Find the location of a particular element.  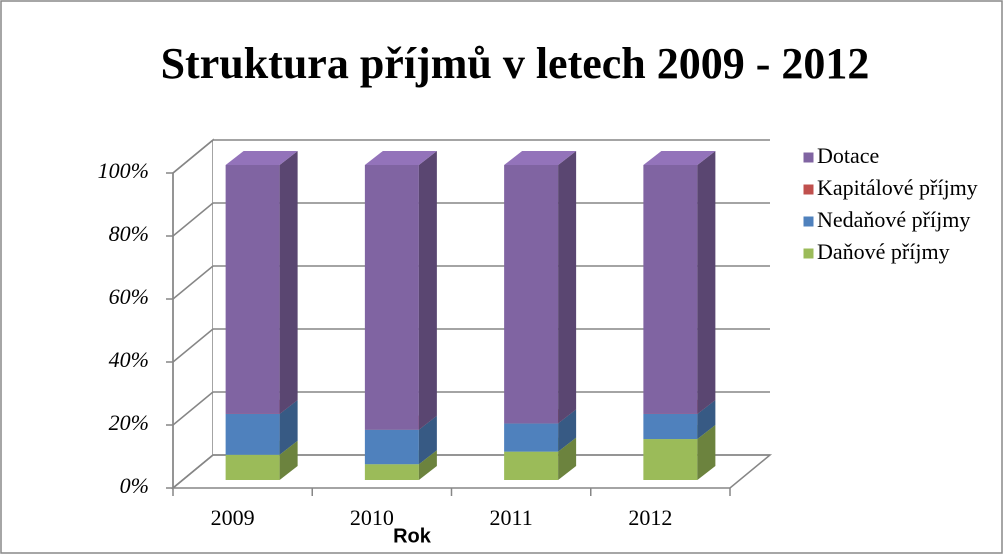

y-tick-label: 0% is located at coordinates (134, 485).